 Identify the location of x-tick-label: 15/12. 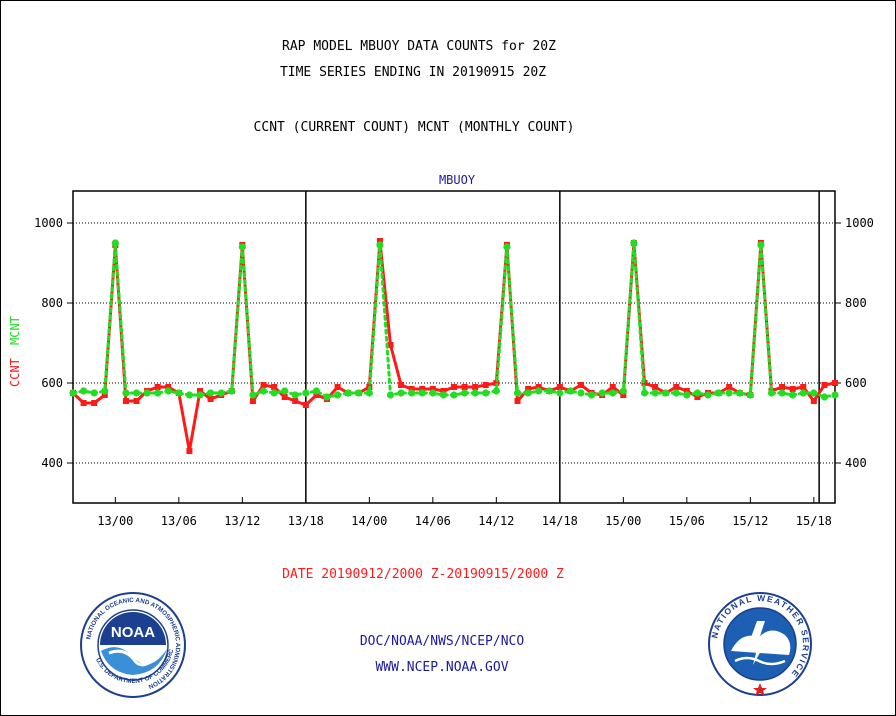
(750, 521).